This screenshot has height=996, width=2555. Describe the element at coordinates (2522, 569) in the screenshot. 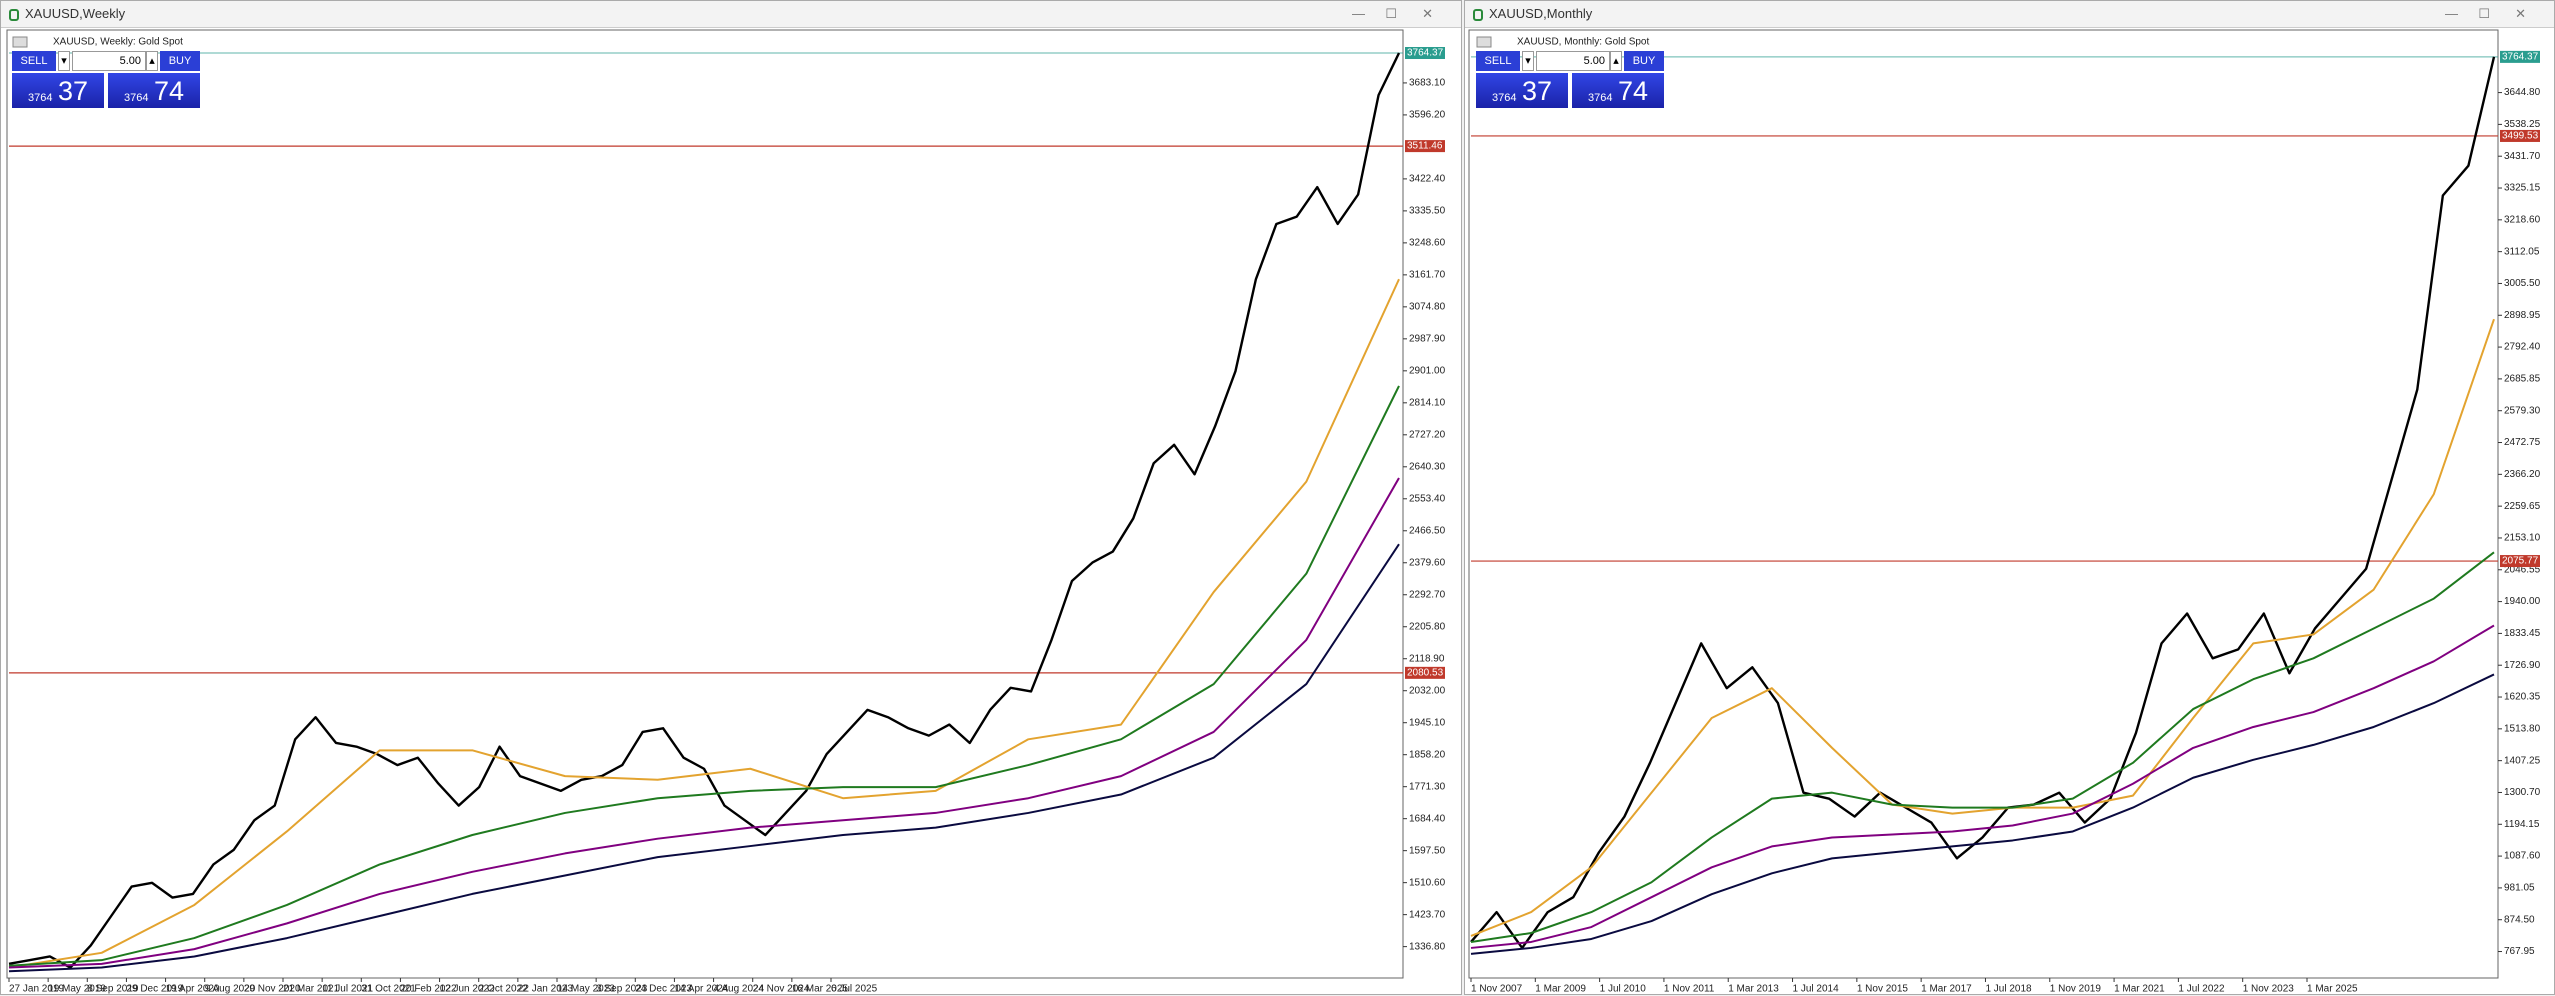

I see `y-tick-label: 2046.55` at that location.